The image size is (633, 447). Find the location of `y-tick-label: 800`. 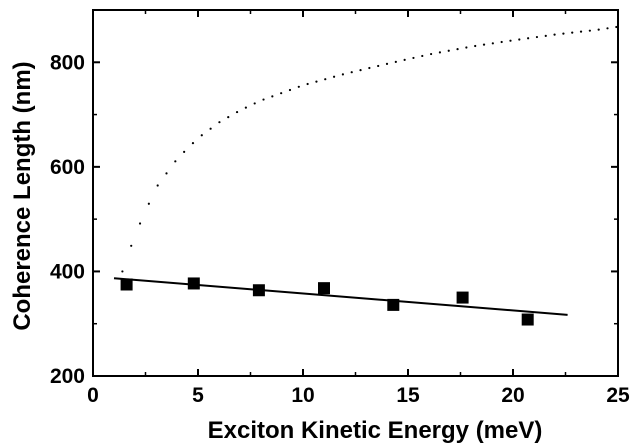

y-tick-label: 800 is located at coordinates (67, 62).